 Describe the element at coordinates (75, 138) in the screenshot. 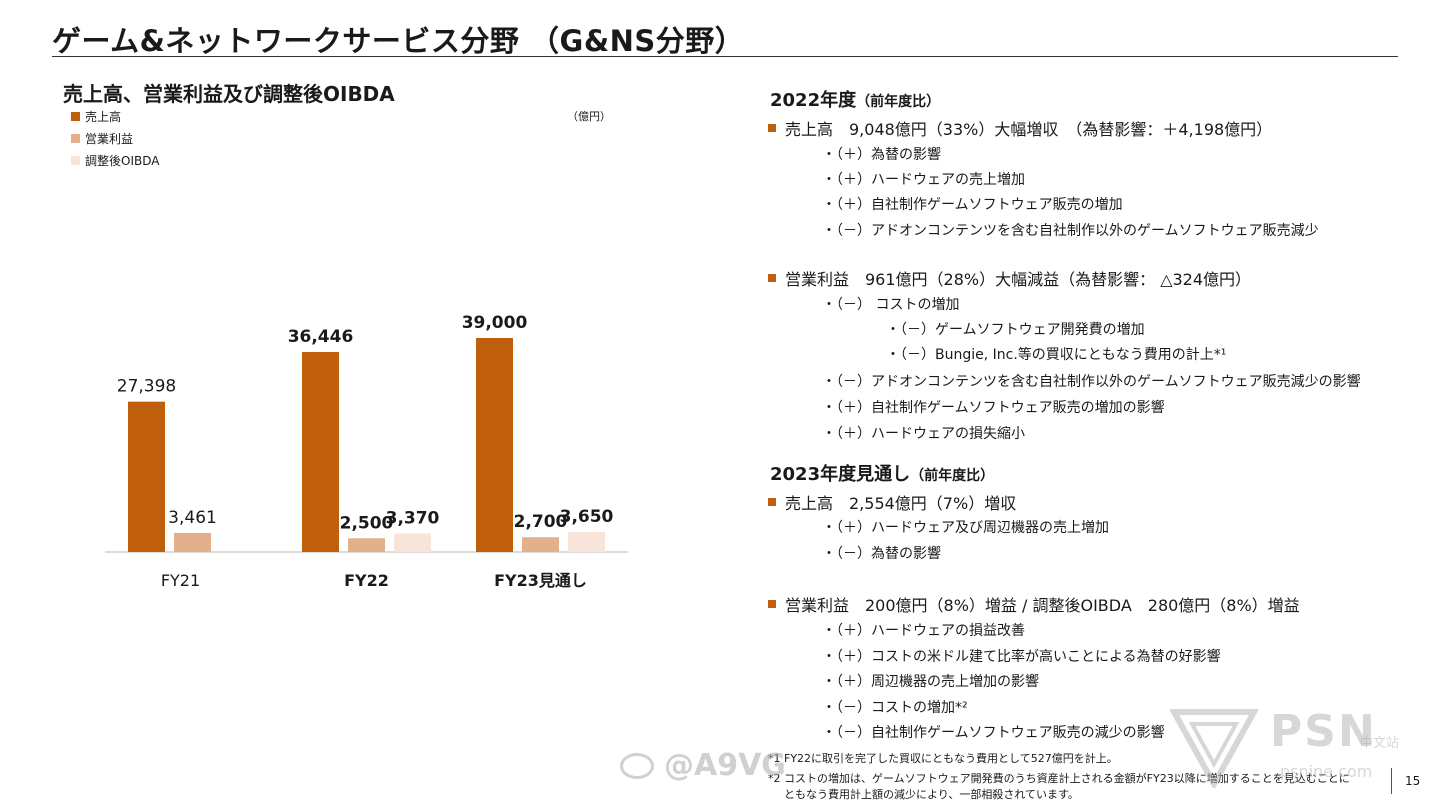

I see `legend-swatch-operating-income` at that location.